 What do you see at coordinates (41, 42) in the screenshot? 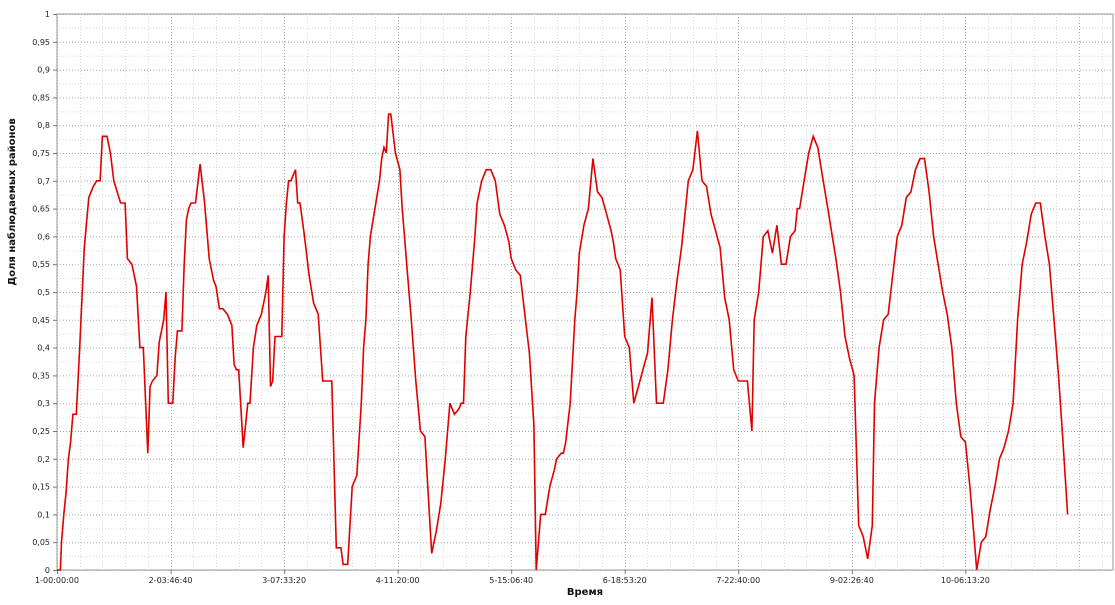
I see `y-tick-label: 0,95` at bounding box center [41, 42].